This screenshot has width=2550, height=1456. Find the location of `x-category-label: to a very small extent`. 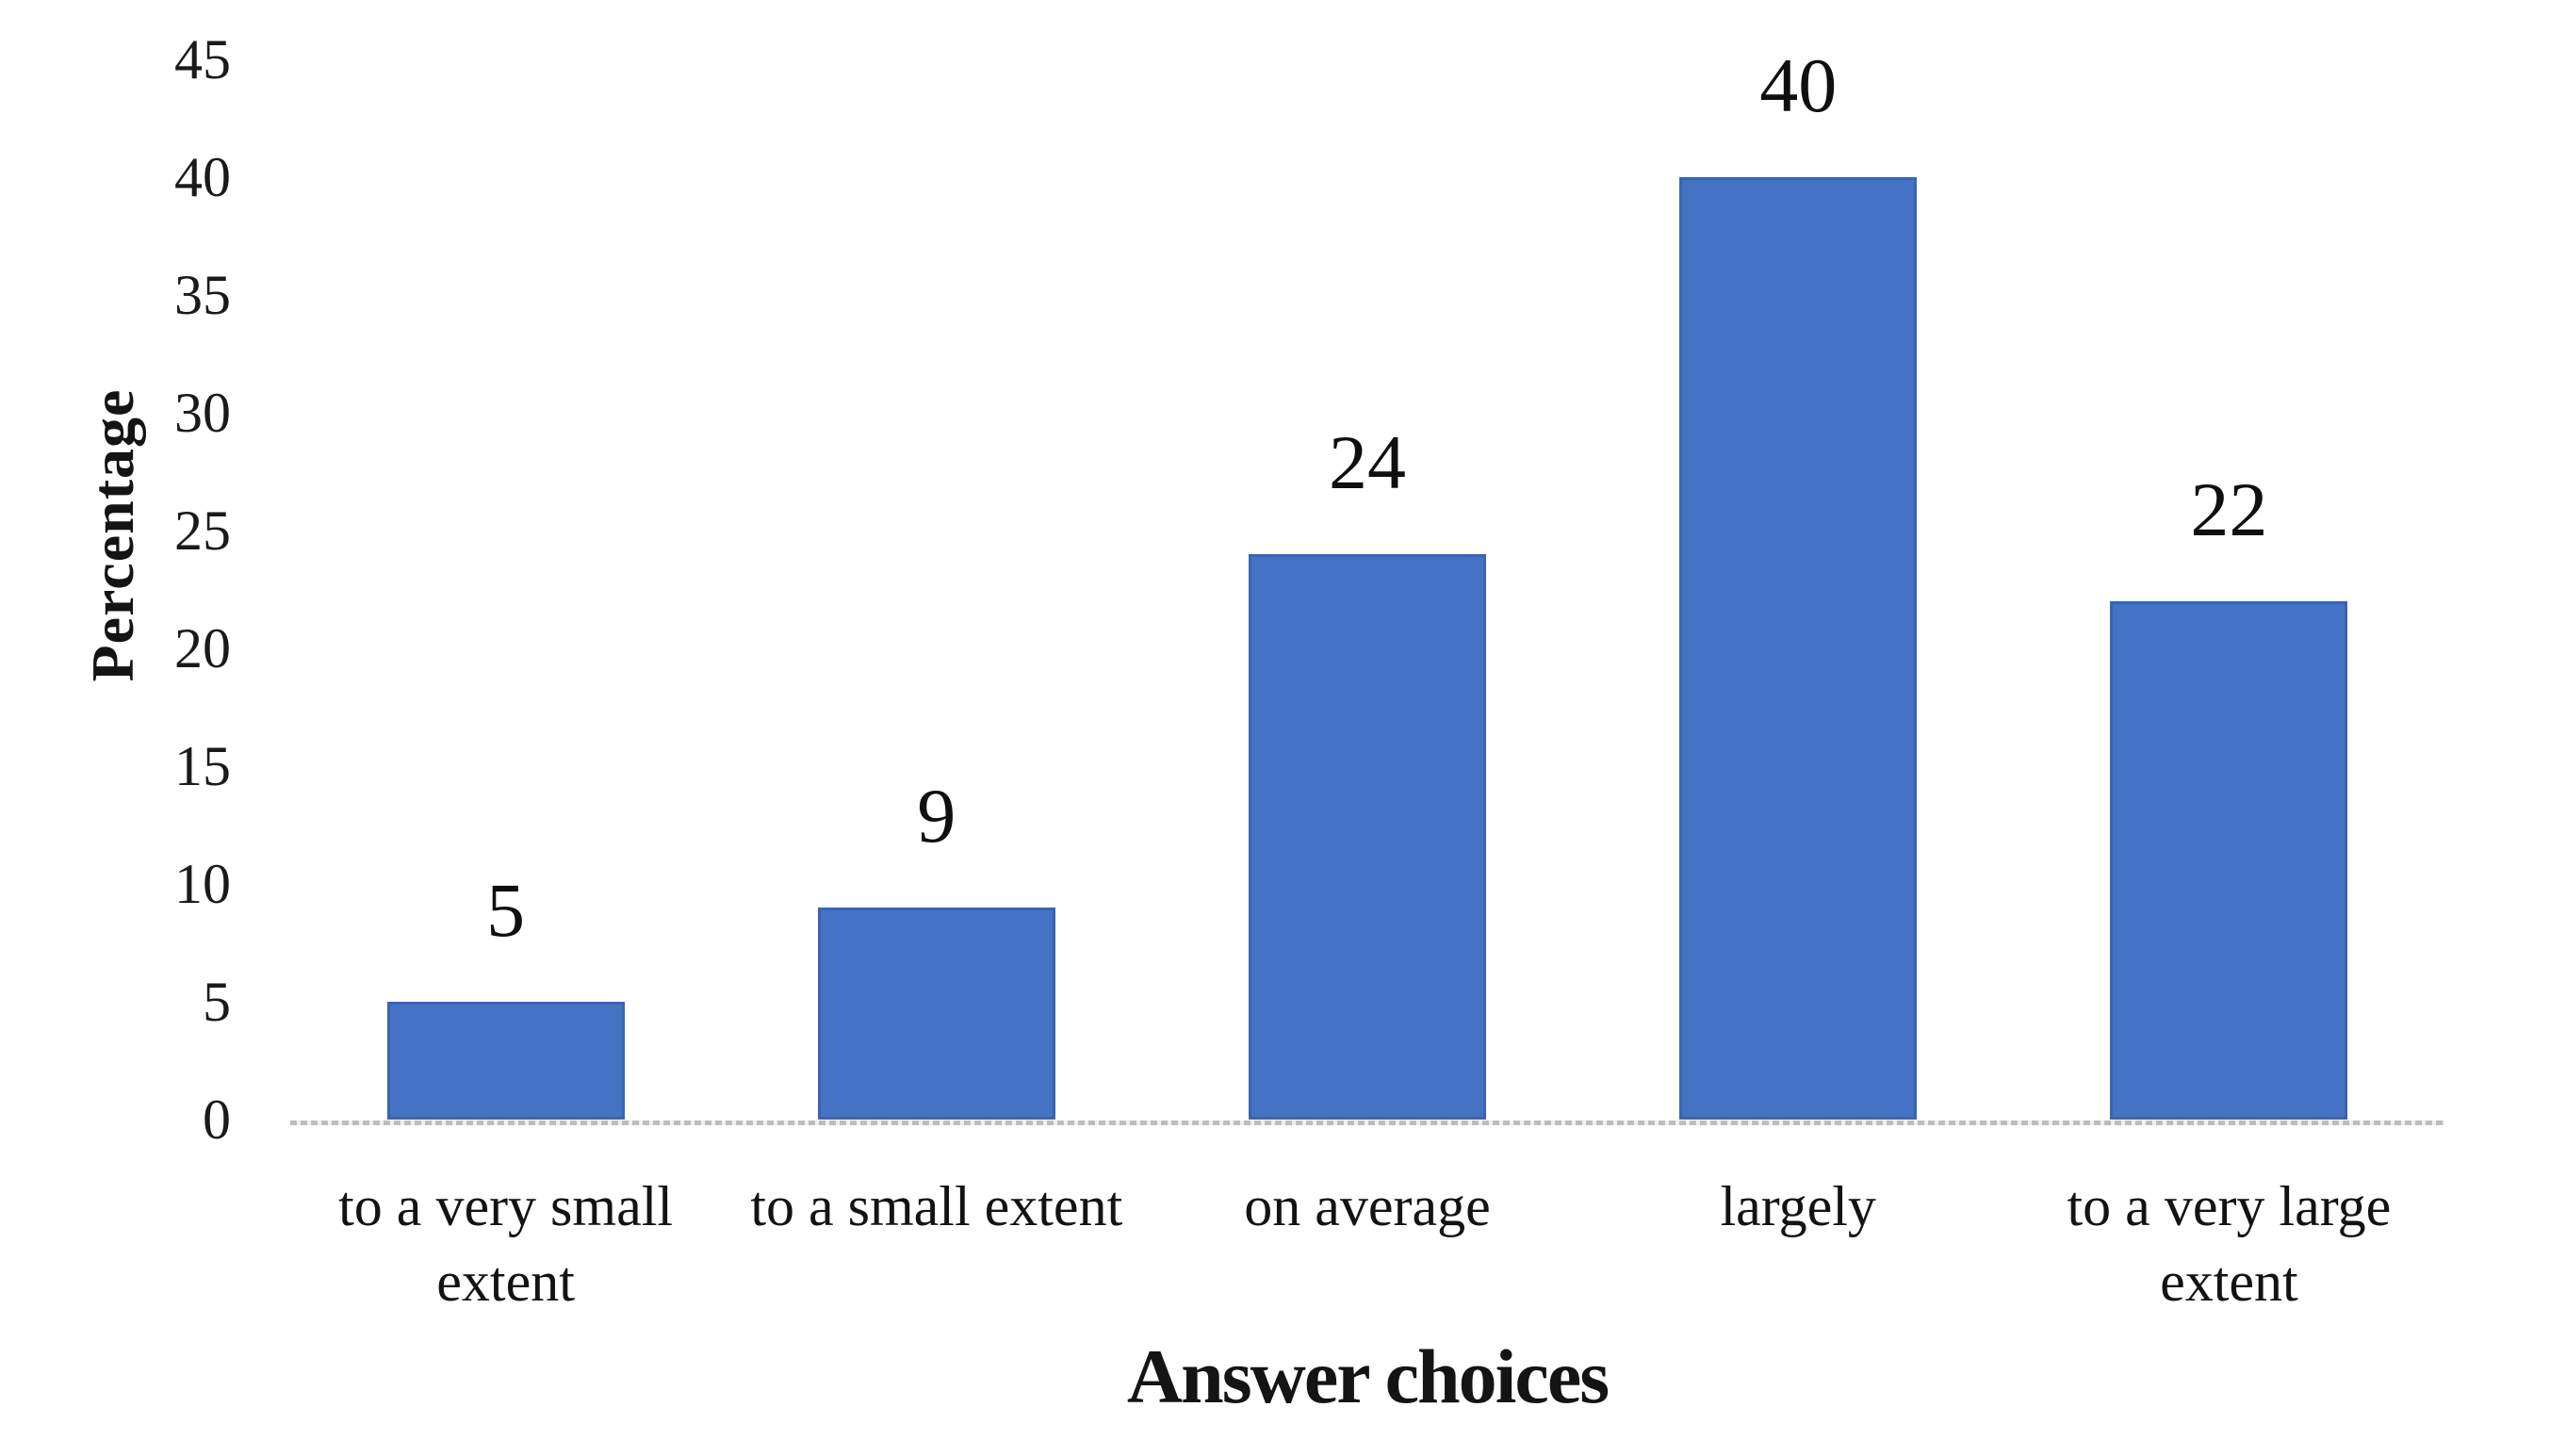

x-category-label: to a very small extent is located at coordinates (506, 1244).